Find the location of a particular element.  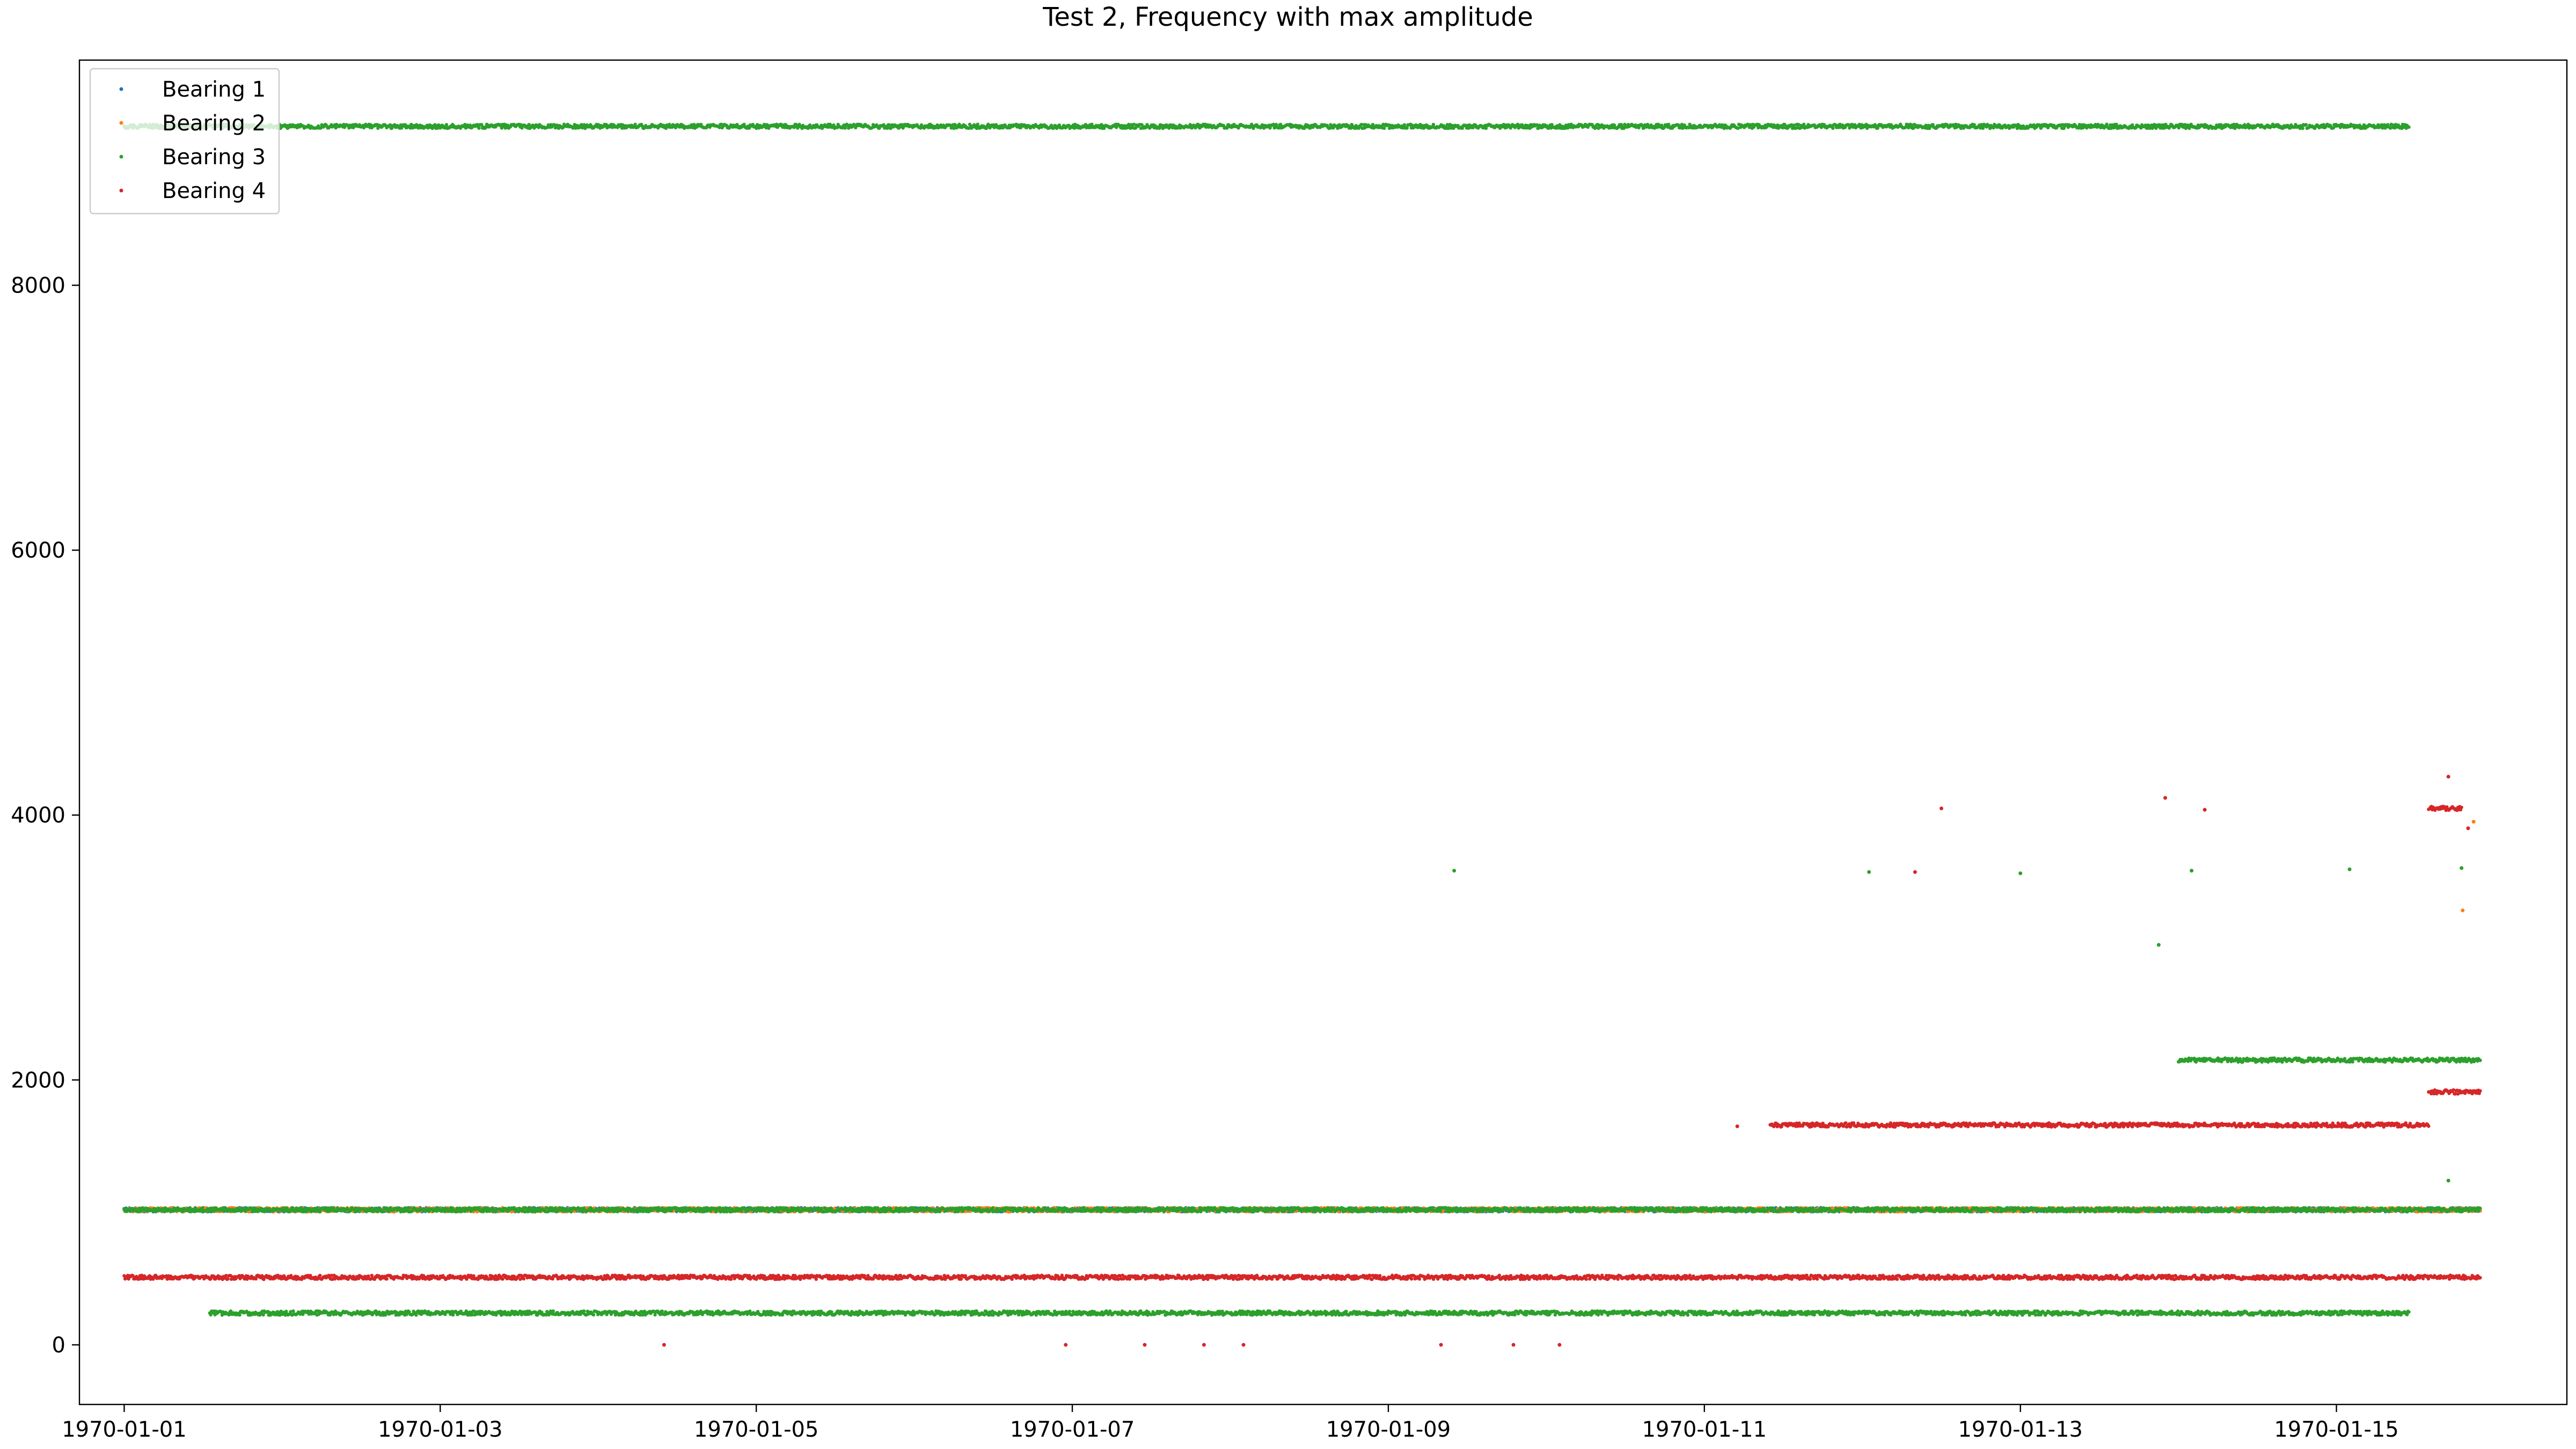

chart-title: Test 2, Frequency with max amplitude is located at coordinates (1287, 17).